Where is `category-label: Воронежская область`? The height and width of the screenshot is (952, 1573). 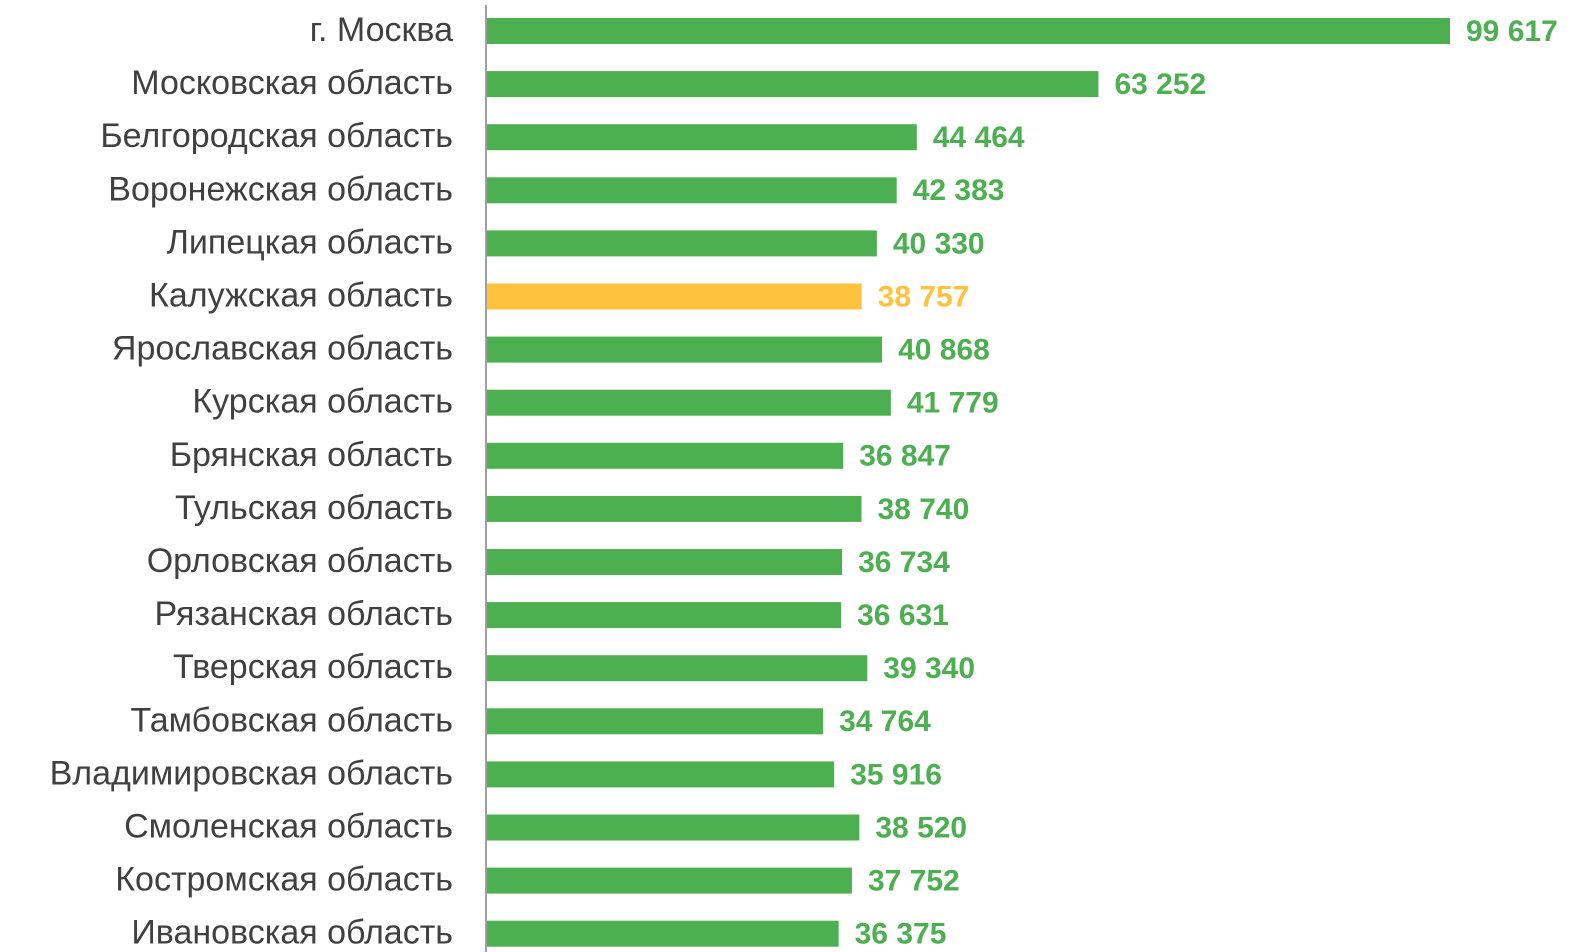 category-label: Воронежская область is located at coordinates (280, 189).